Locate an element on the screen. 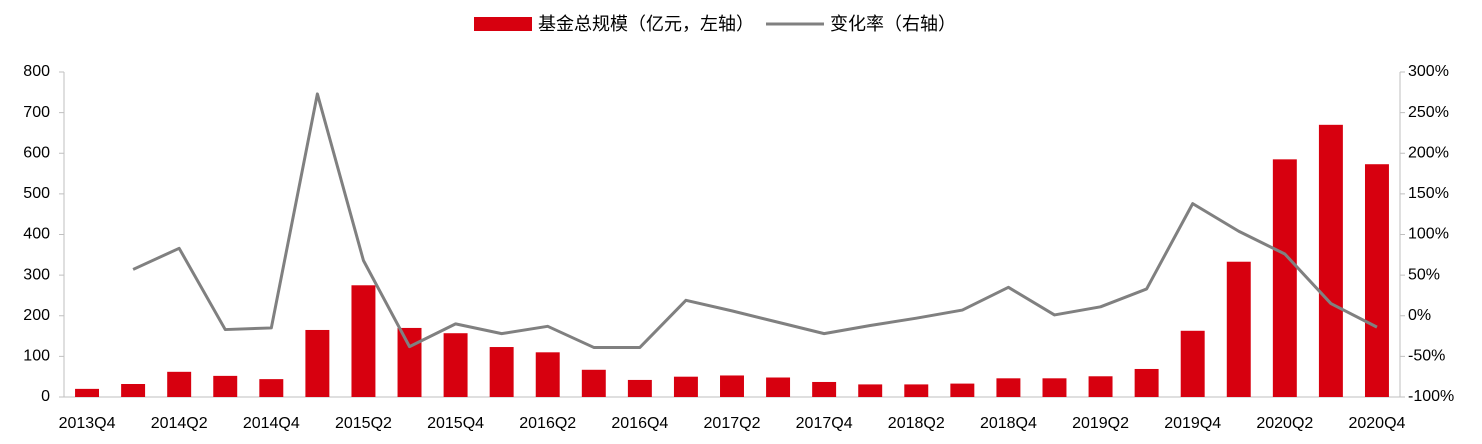 The image size is (1482, 444). x-tick-label: 2017Q4 is located at coordinates (824, 423).